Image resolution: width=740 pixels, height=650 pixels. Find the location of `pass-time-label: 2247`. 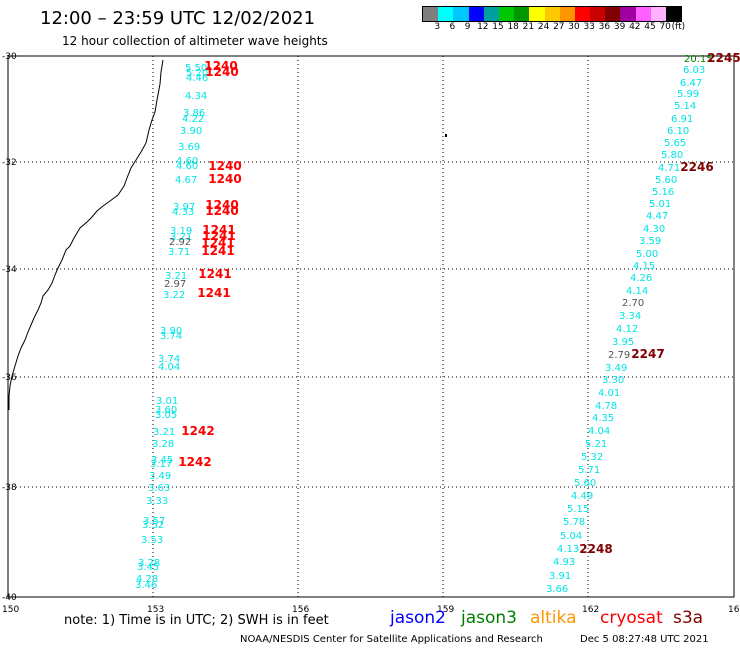

pass-time-label: 2247 is located at coordinates (647, 354).